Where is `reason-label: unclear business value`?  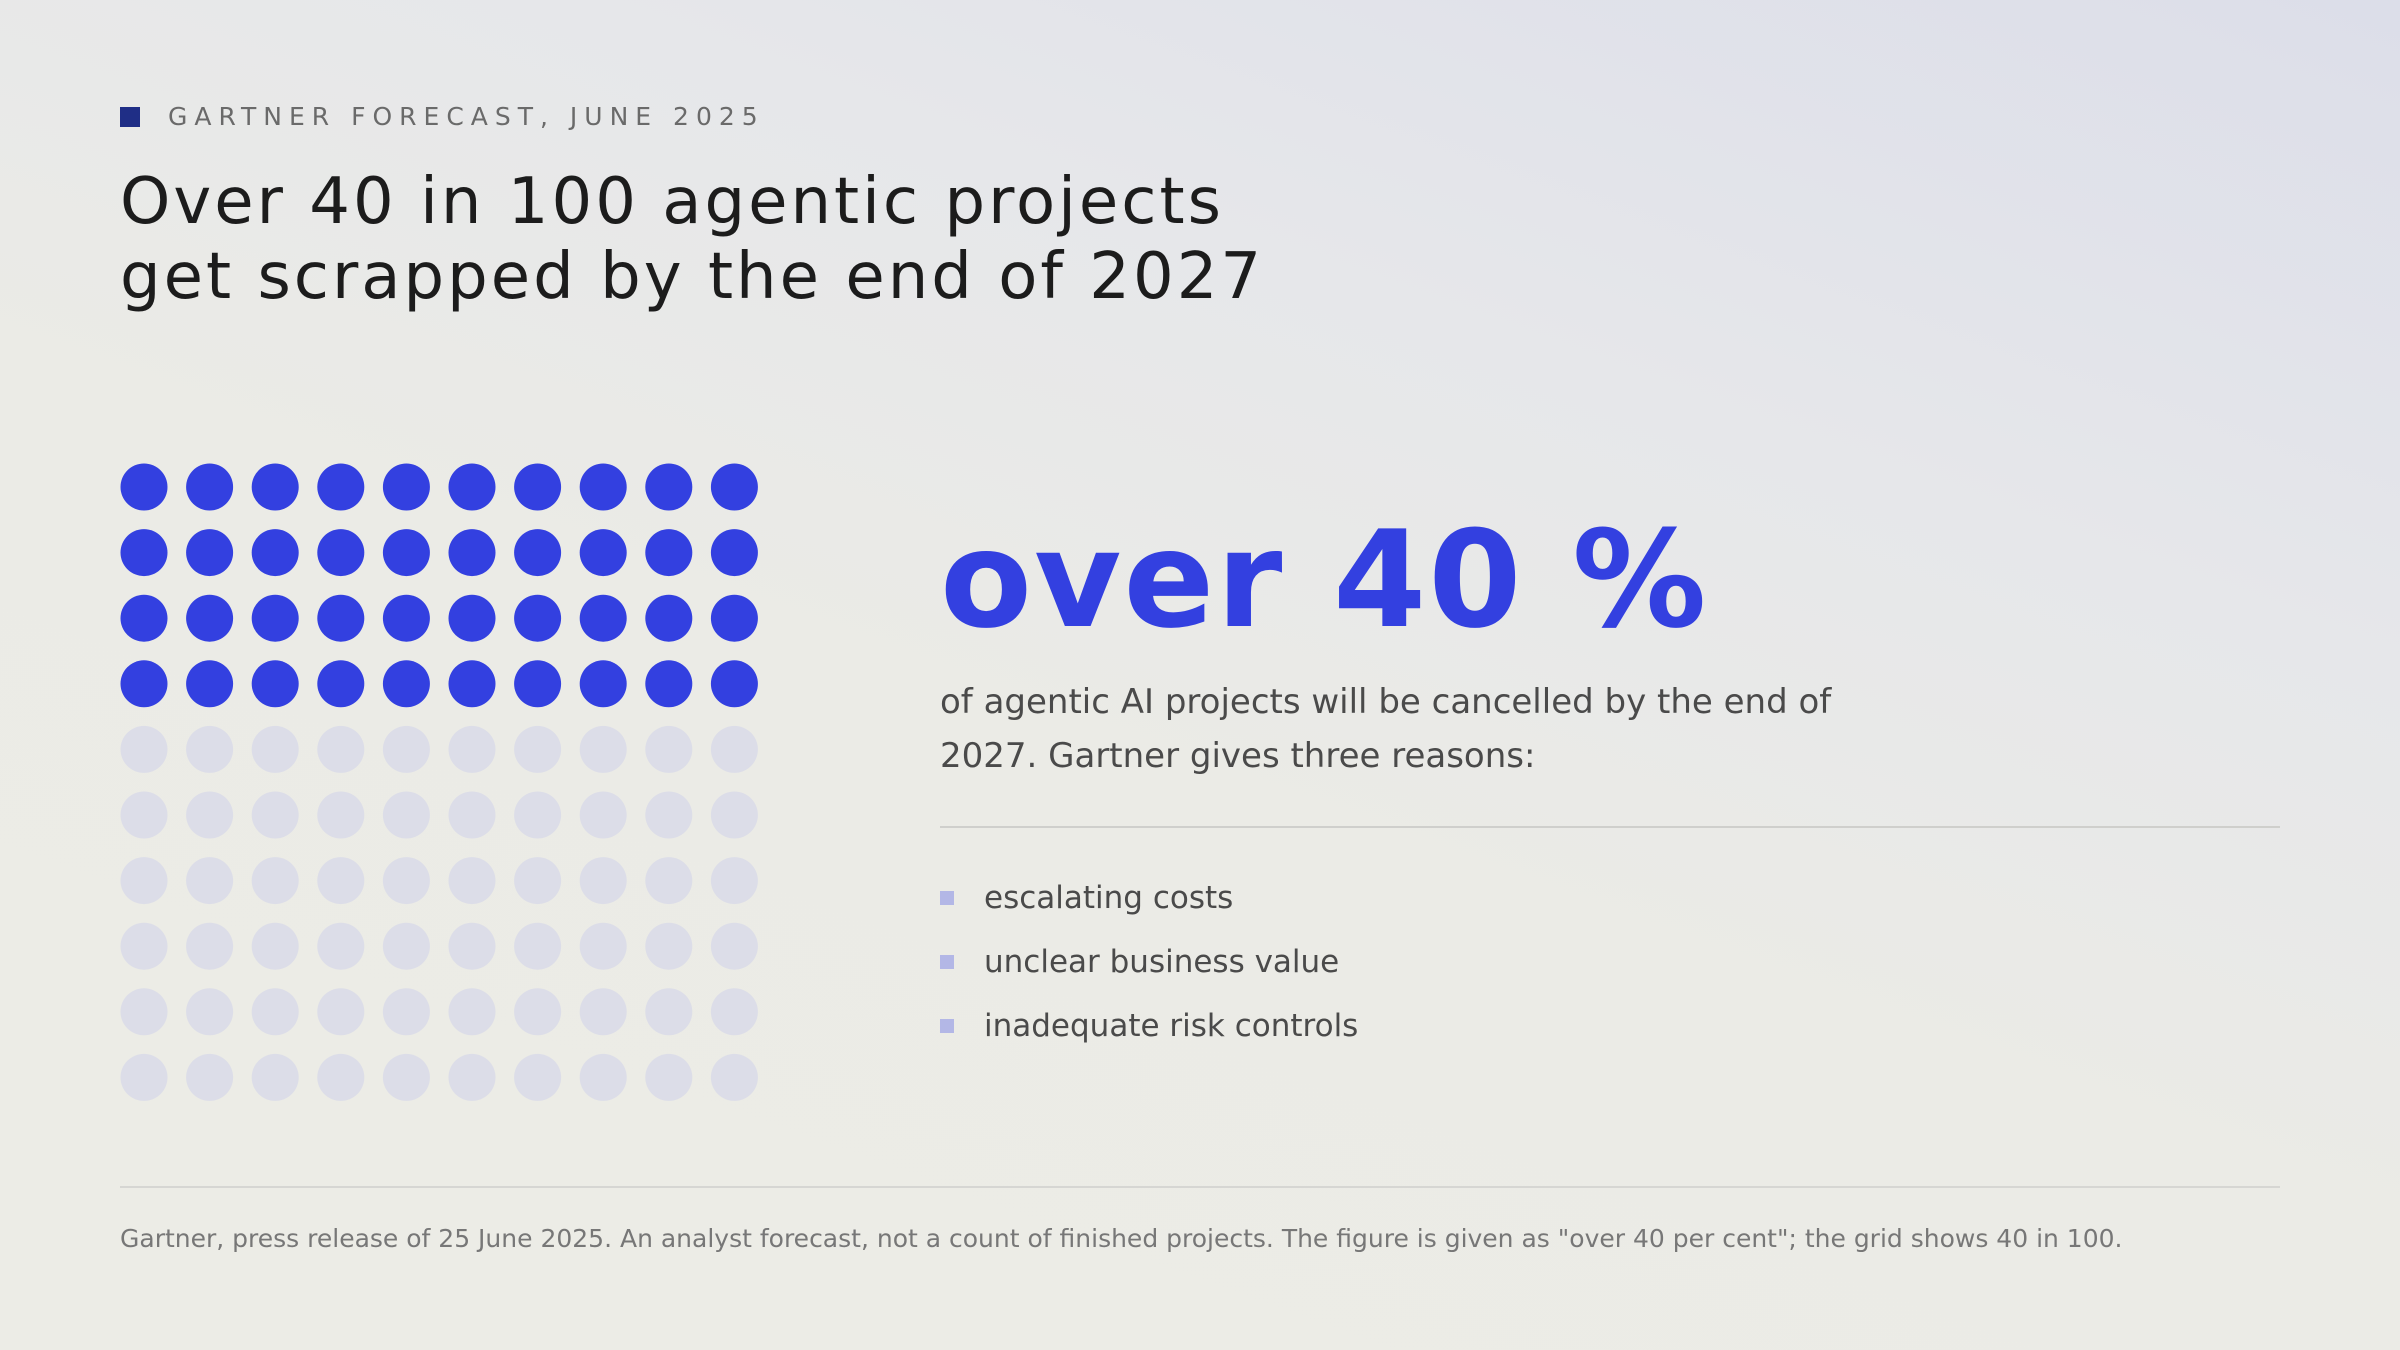 reason-label: unclear business value is located at coordinates (1162, 962).